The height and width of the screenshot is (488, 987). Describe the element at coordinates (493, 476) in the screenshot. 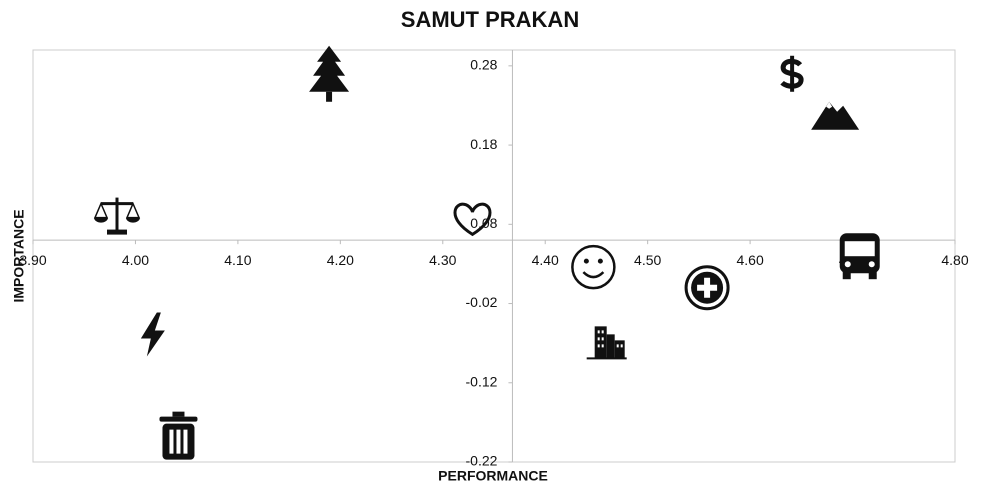

I see `x-axis-title: PERFORMANCE` at that location.